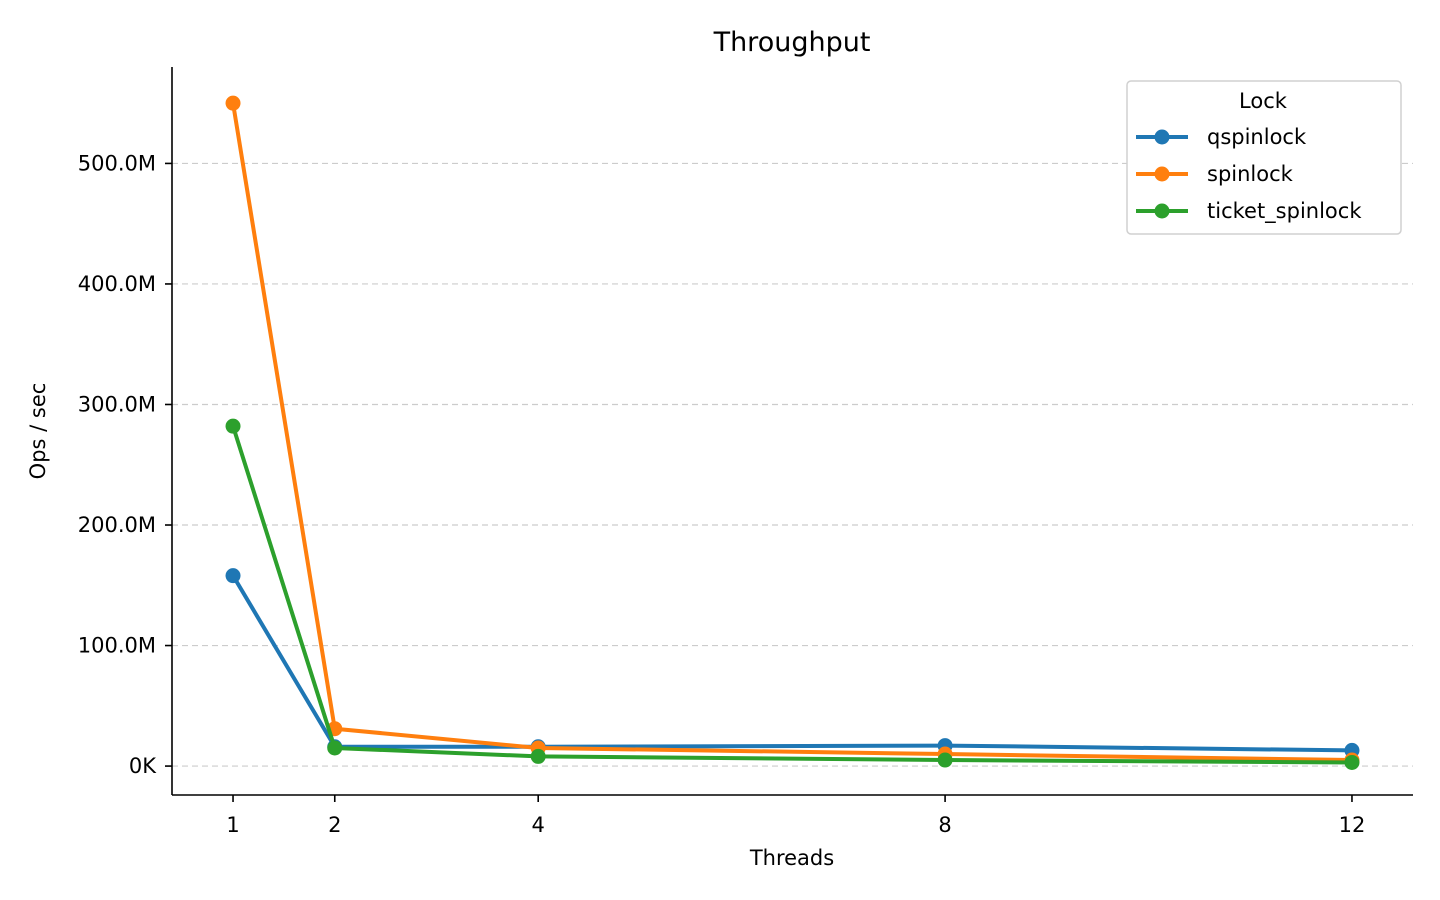 The width and height of the screenshot is (1440, 900). I want to click on y-axis-ticks: 0K 100.0M 200.0M 300.0M 400.0M 500.0M, so click(125, 464).